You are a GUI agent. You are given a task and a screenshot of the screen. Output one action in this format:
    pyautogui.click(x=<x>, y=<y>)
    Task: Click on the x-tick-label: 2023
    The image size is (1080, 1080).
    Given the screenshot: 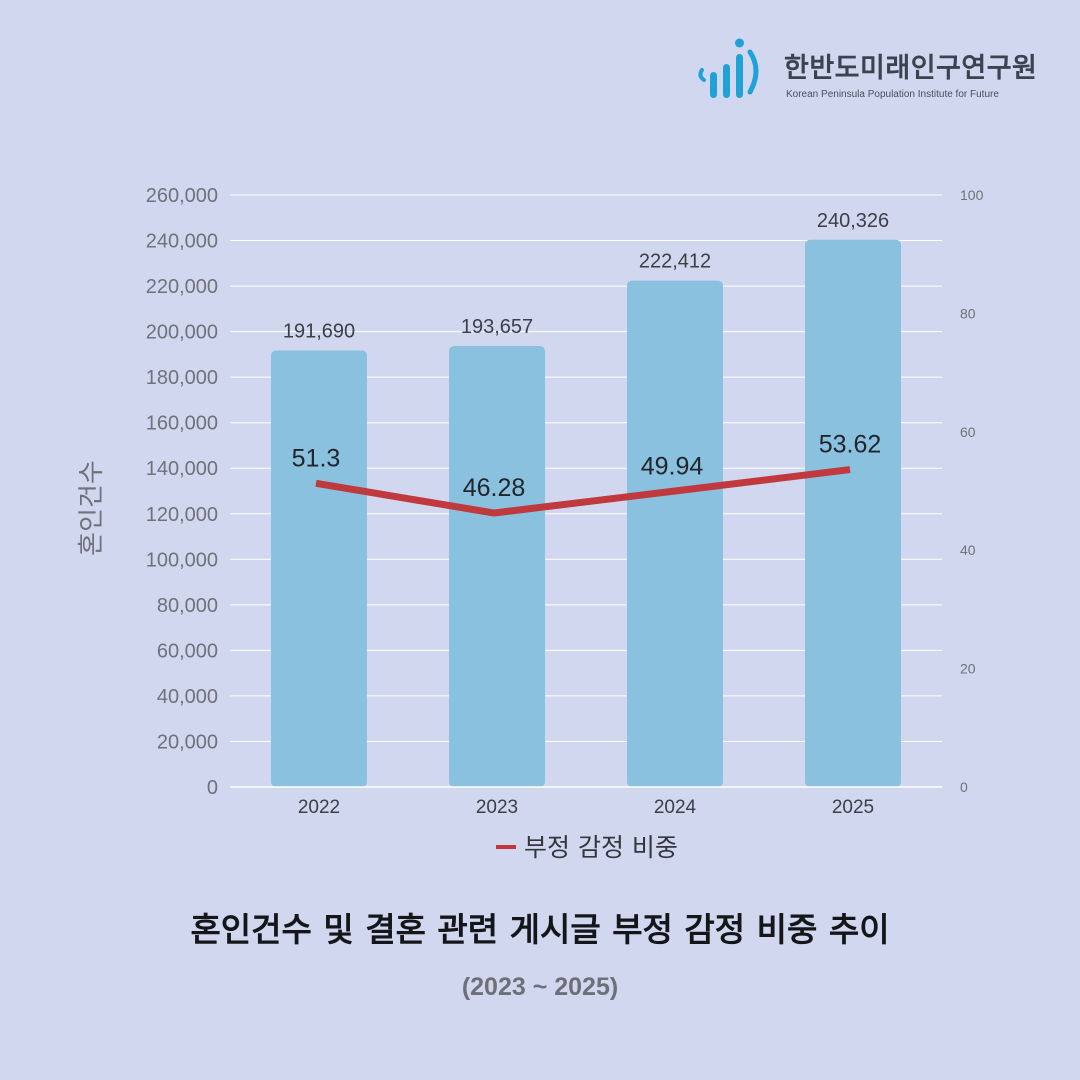 What is the action you would take?
    pyautogui.click(x=497, y=807)
    